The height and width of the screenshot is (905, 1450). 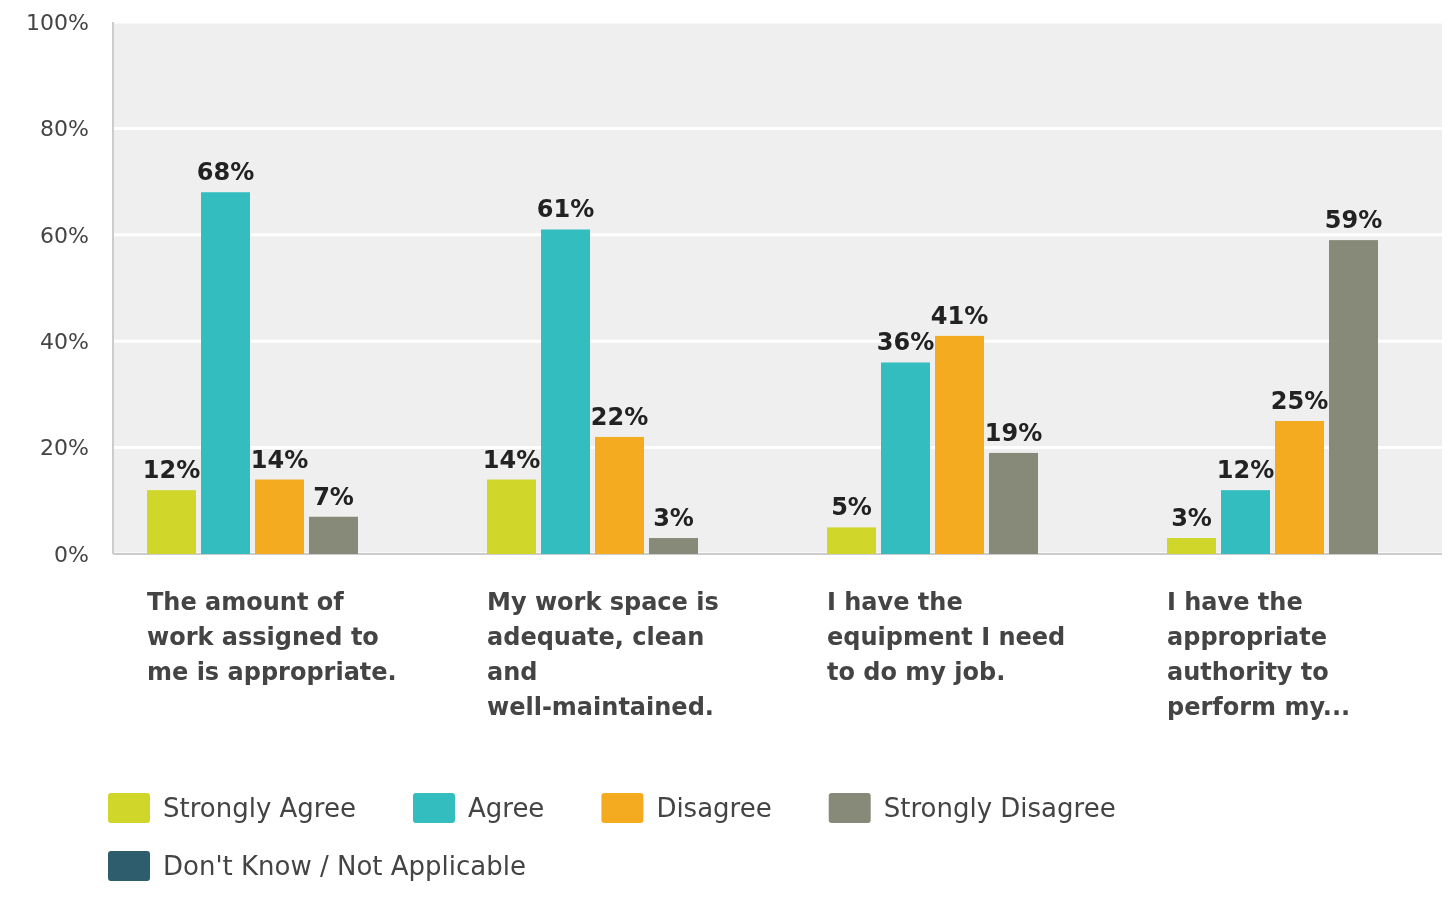 I want to click on y-tick-label: 60%, so click(x=64, y=235).